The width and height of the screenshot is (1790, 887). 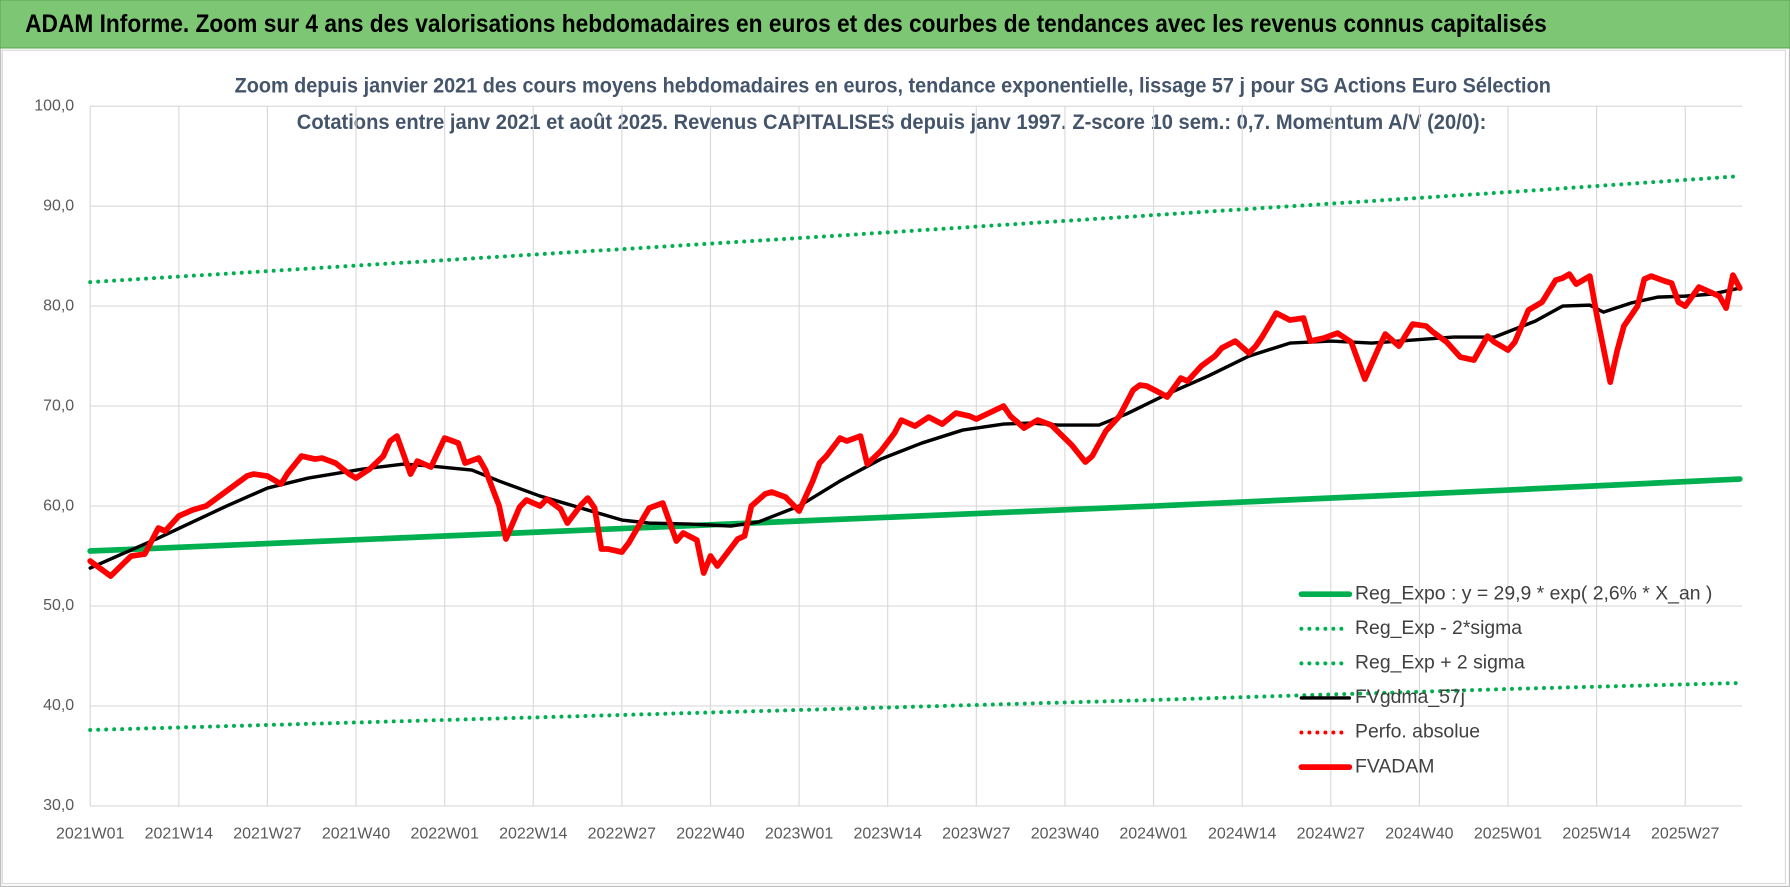 What do you see at coordinates (976, 834) in the screenshot?
I see `x-tick-label: 2023W27` at bounding box center [976, 834].